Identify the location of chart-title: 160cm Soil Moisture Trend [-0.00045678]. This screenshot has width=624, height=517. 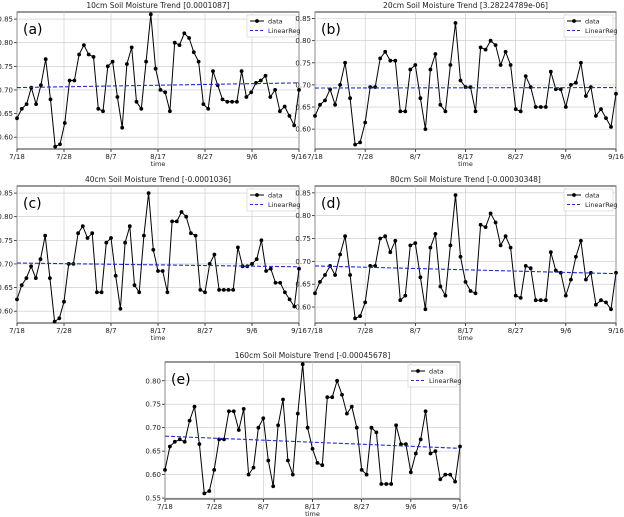
(313, 355).